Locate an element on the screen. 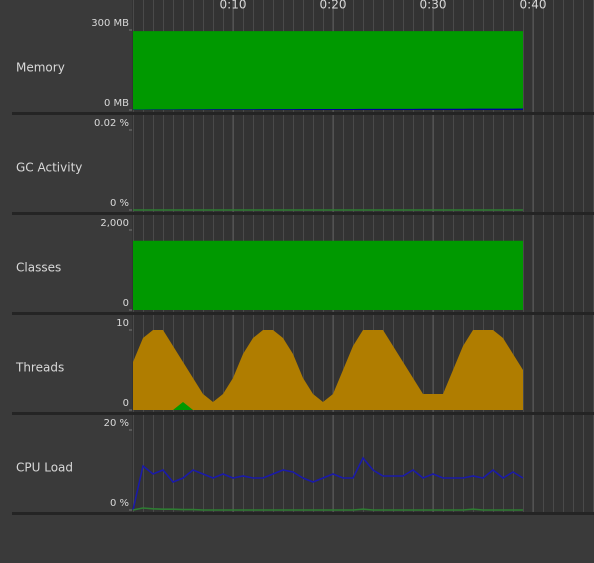  time-label: 0:40 is located at coordinates (533, 6).